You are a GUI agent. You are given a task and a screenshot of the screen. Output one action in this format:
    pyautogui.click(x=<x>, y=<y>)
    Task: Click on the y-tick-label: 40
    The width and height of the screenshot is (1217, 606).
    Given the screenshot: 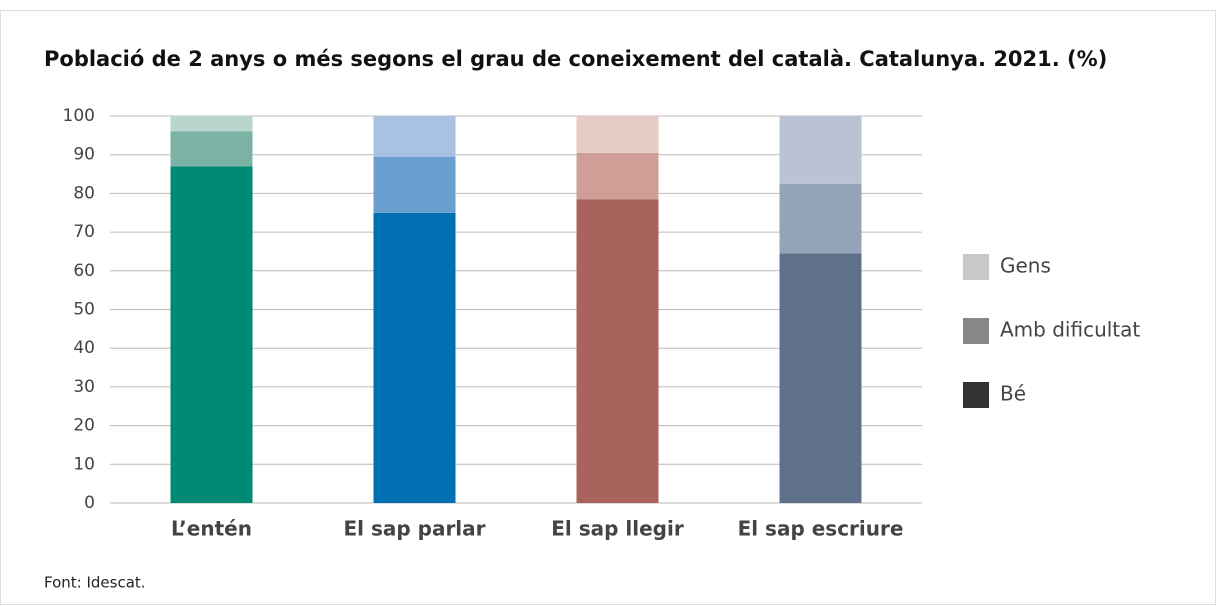 What is the action you would take?
    pyautogui.click(x=84, y=348)
    